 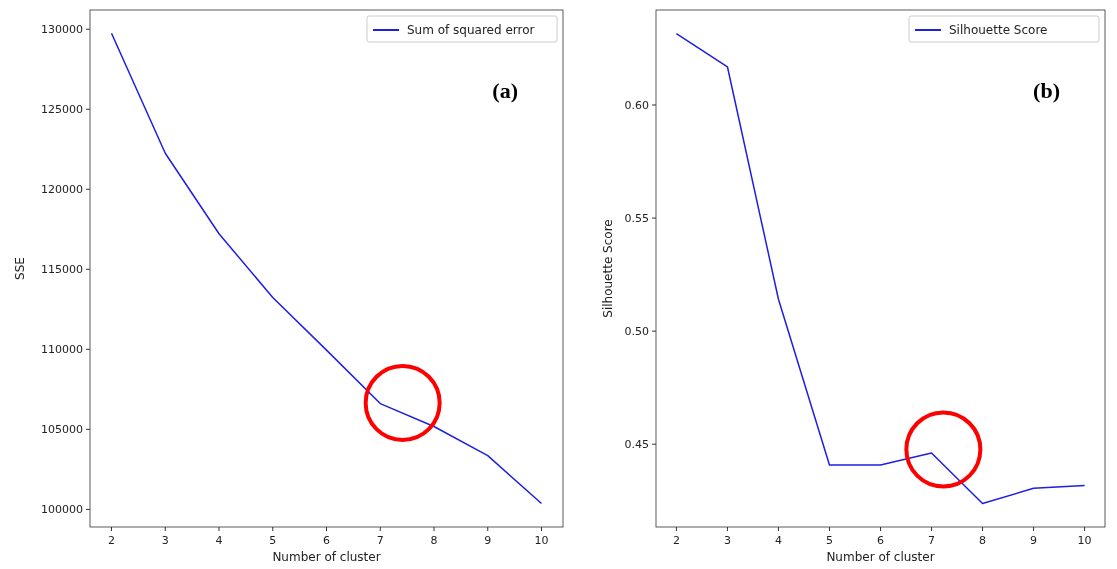 What do you see at coordinates (636, 332) in the screenshot?
I see `y-tick-label: 0.50` at bounding box center [636, 332].